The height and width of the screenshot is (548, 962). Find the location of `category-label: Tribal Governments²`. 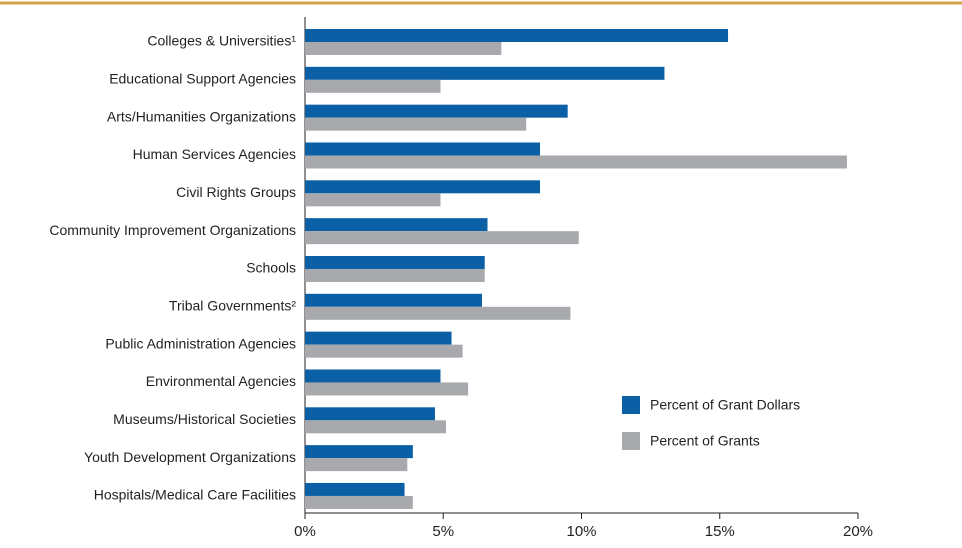

category-label: Tribal Governments² is located at coordinates (232, 306).